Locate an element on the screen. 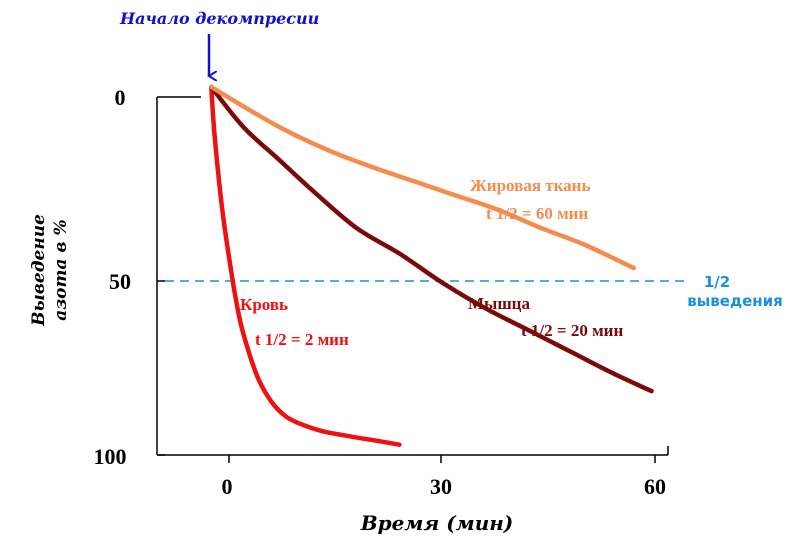 The width and height of the screenshot is (808, 552). x-tick-label-30: 30 is located at coordinates (441, 486).